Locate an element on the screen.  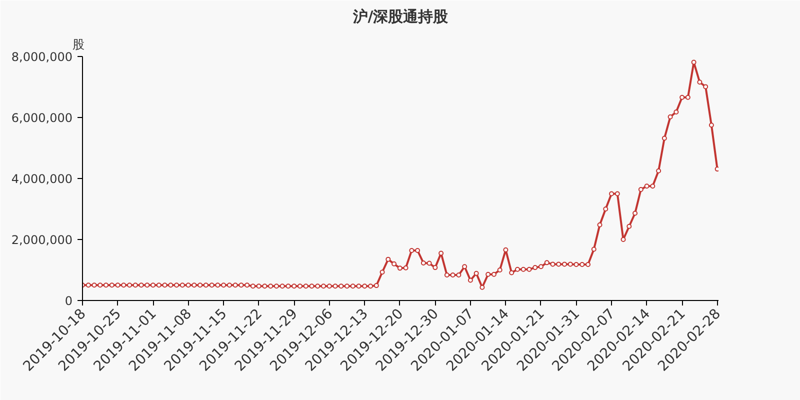
y-axis-title: 股 is located at coordinates (78, 45).